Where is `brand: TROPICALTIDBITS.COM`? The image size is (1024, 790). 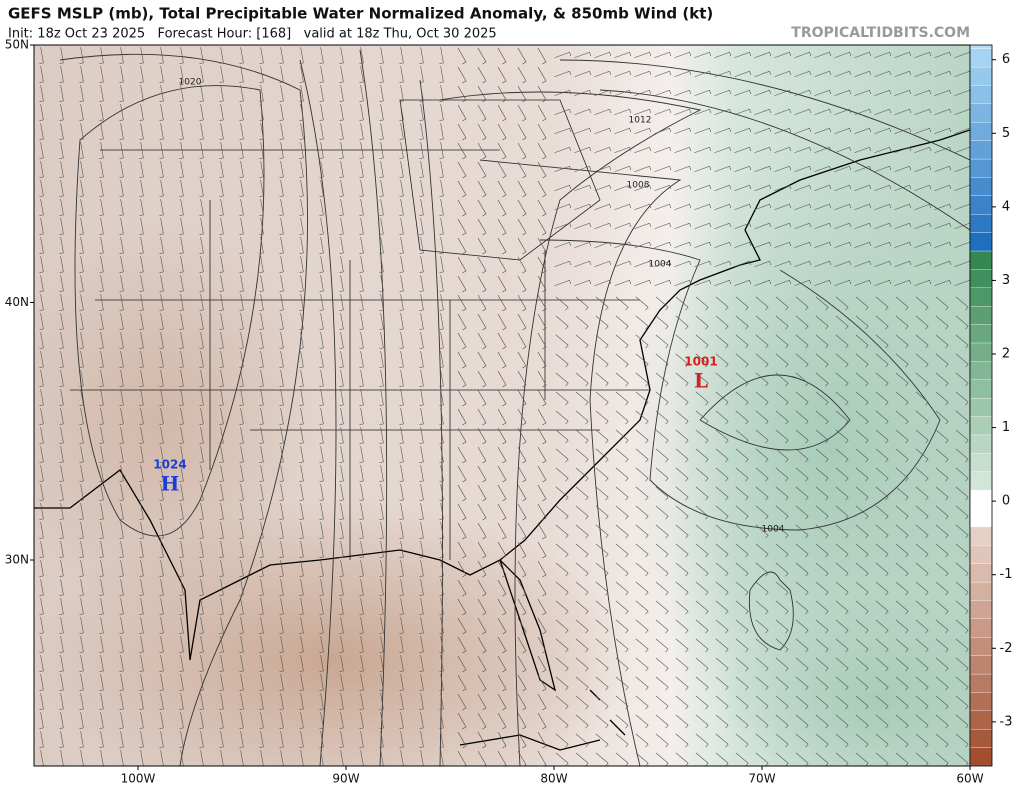
brand: TROPICALTIDBITS.COM is located at coordinates (880, 33).